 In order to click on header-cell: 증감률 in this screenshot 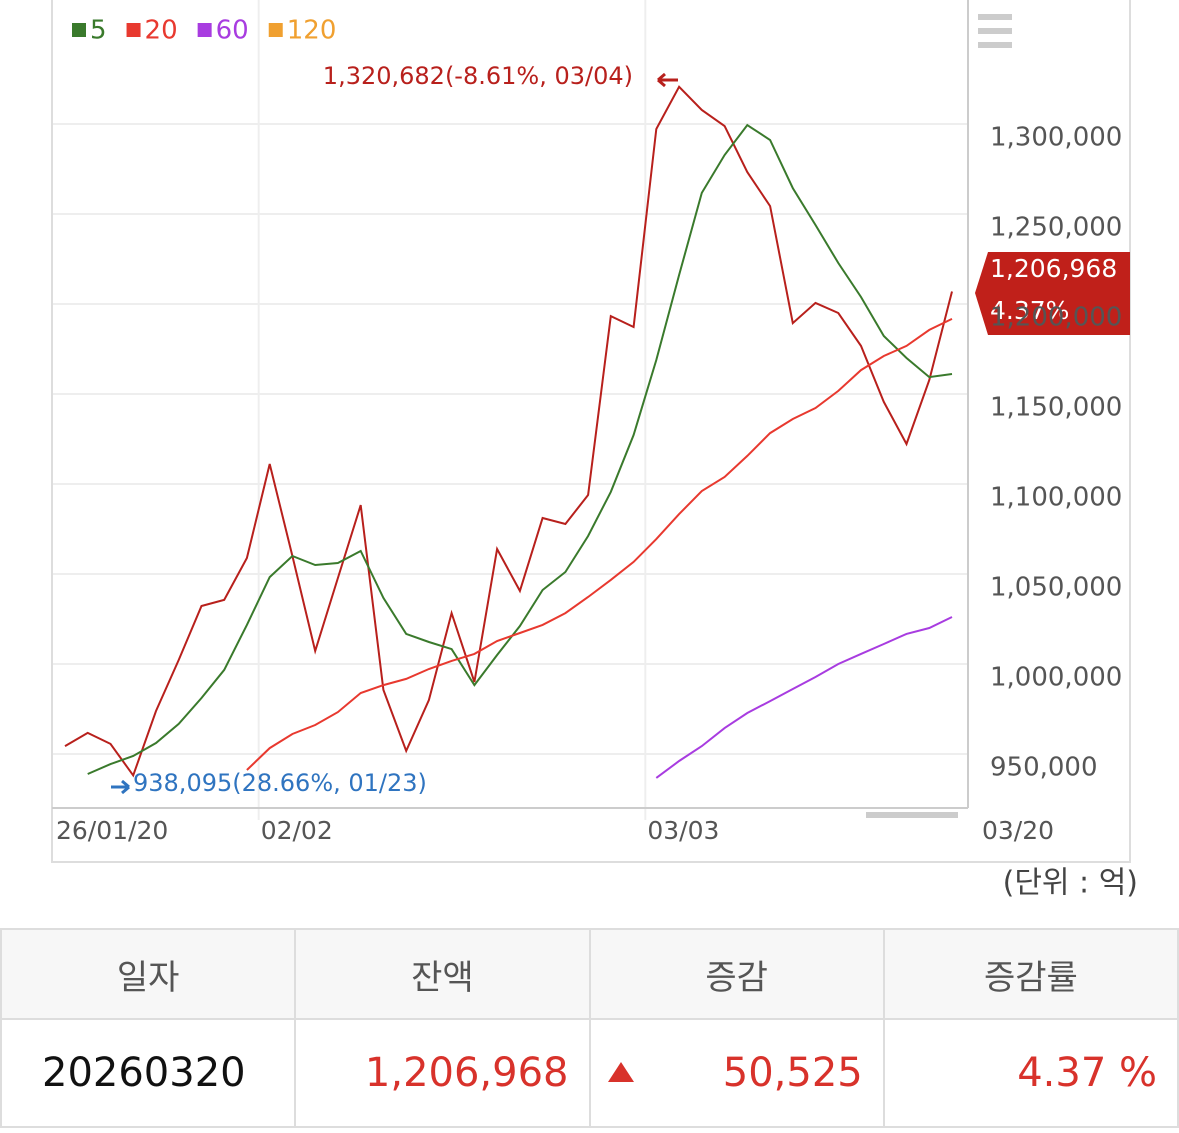, I will do `click(1030, 974)`.